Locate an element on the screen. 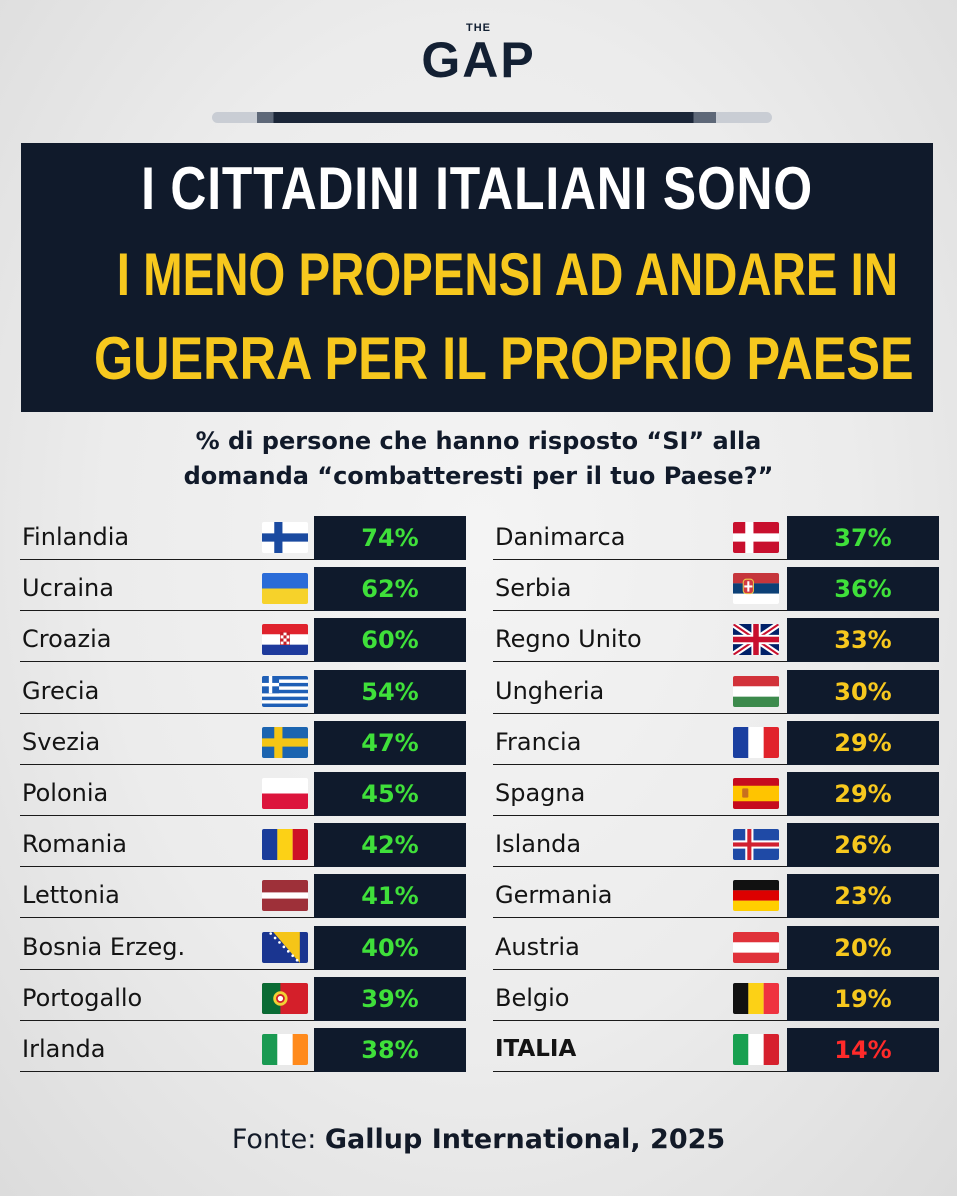 This screenshot has height=1196, width=957. latvia-flag-icon is located at coordinates (285, 896).